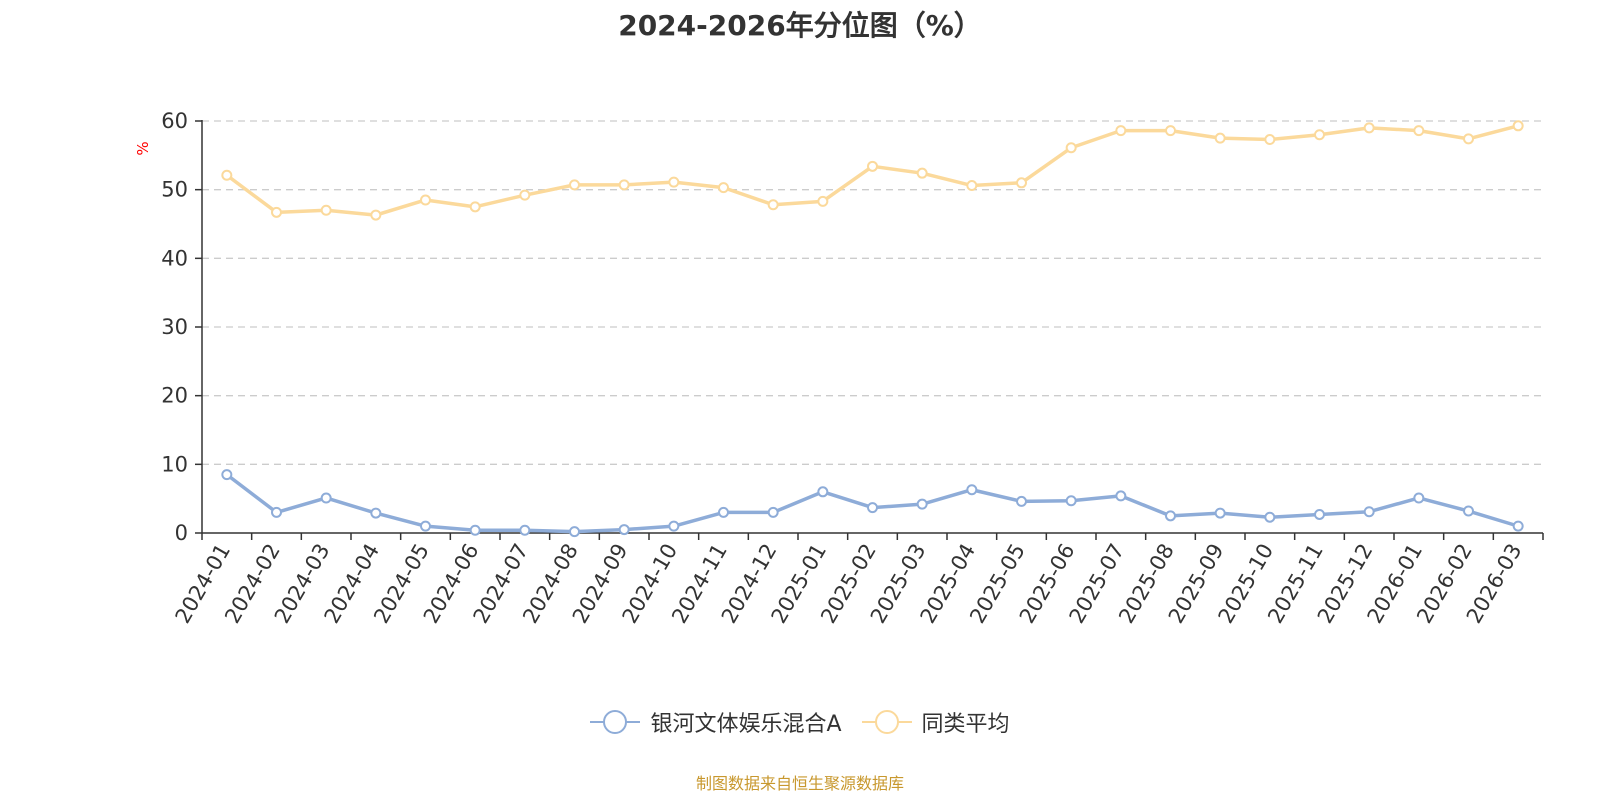 This screenshot has width=1600, height=800. I want to click on data-source-note: 制图数据来自恒生聚源数据库, so click(799, 783).